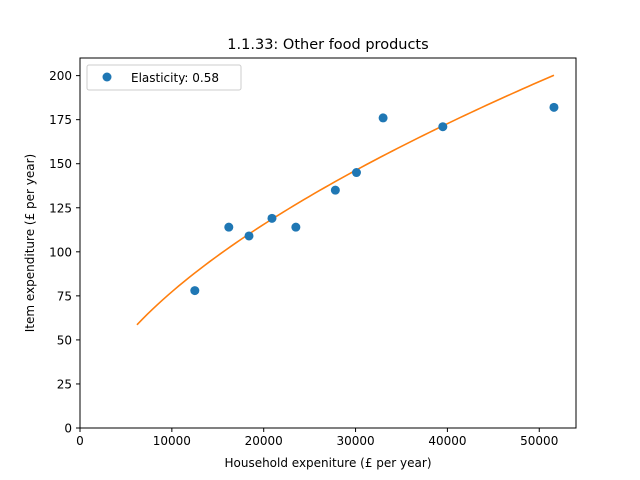  What do you see at coordinates (107, 77) in the screenshot?
I see `legend-marker` at bounding box center [107, 77].